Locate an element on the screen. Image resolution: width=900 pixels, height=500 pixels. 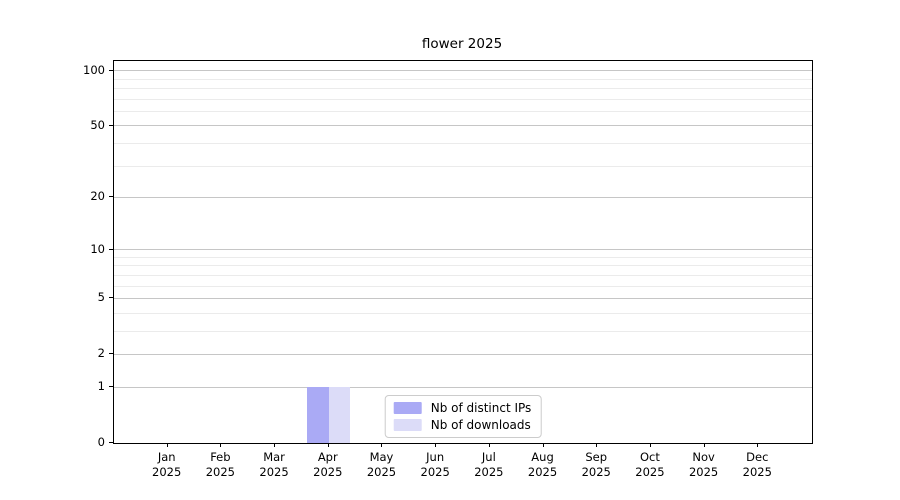
x-tick-label: Dec 2025 is located at coordinates (757, 465).